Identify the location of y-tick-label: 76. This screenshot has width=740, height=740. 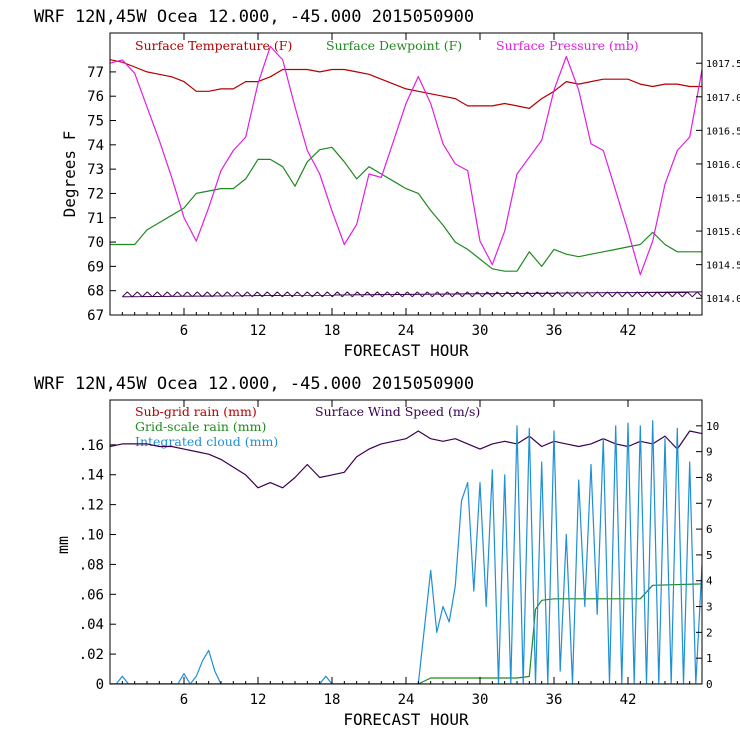
(95, 97).